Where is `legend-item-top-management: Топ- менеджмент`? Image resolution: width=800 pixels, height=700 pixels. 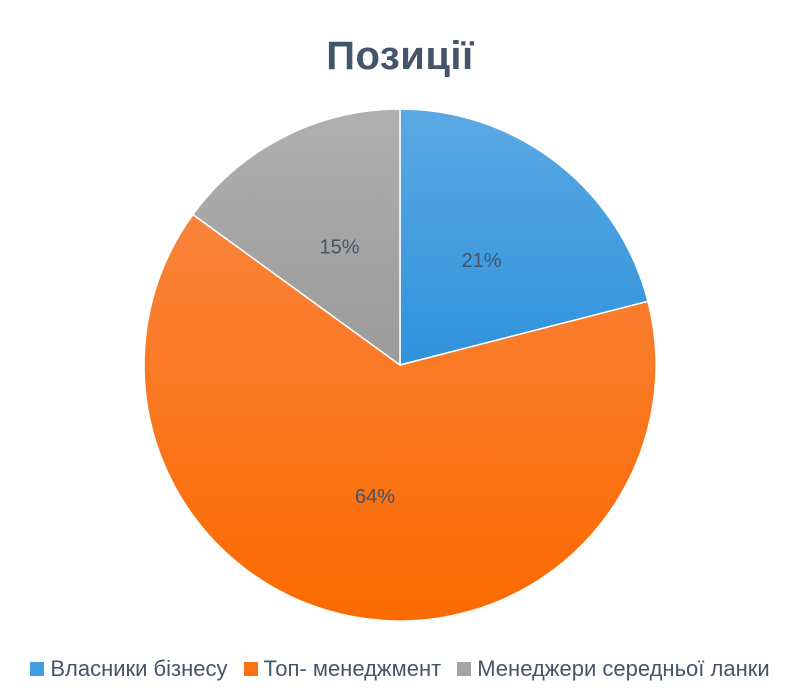 legend-item-top-management: Топ- менеджмент is located at coordinates (342, 669).